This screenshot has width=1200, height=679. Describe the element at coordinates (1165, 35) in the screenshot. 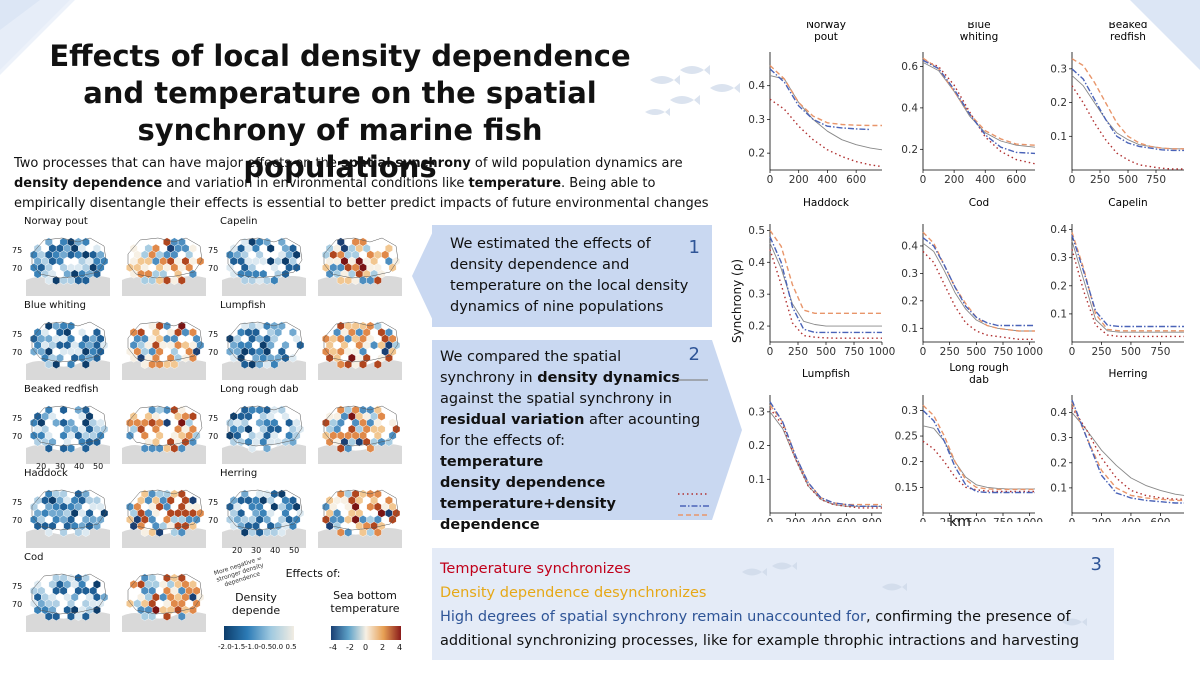

I see `corner-decoration-top-right` at that location.